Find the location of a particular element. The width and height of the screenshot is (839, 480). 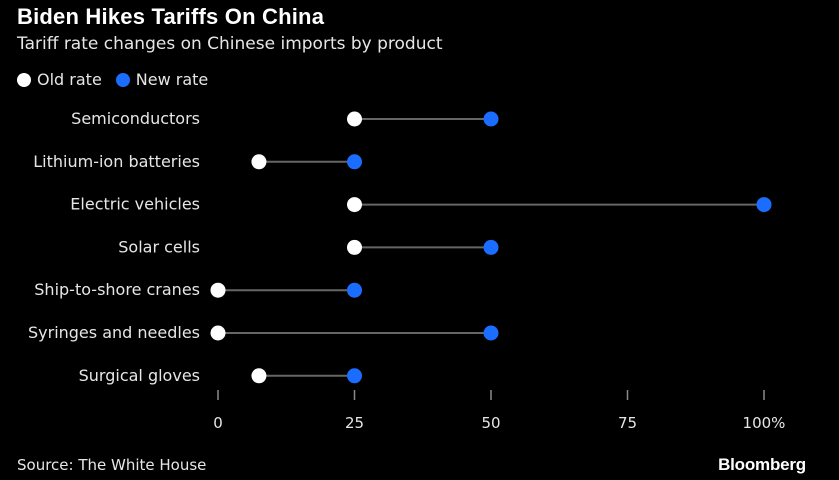

chart-legend: Old rate New rate is located at coordinates (119, 79).